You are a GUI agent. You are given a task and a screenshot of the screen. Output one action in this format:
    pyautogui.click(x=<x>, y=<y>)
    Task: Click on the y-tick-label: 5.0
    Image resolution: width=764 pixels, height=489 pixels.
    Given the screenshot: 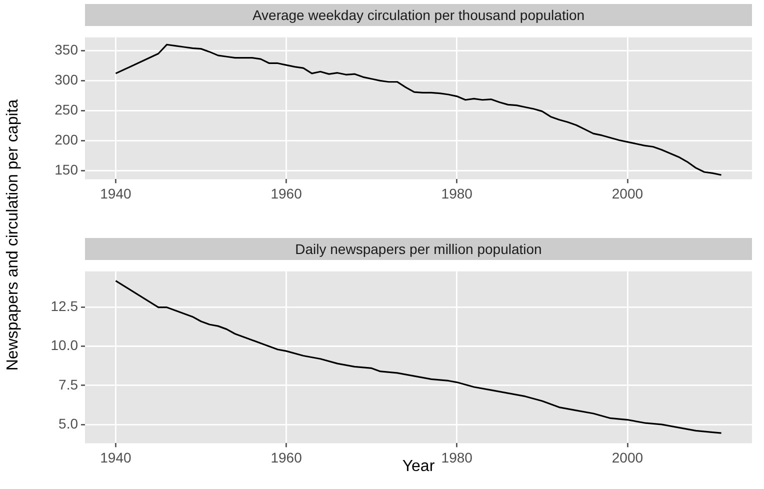 What is the action you would take?
    pyautogui.click(x=68, y=423)
    